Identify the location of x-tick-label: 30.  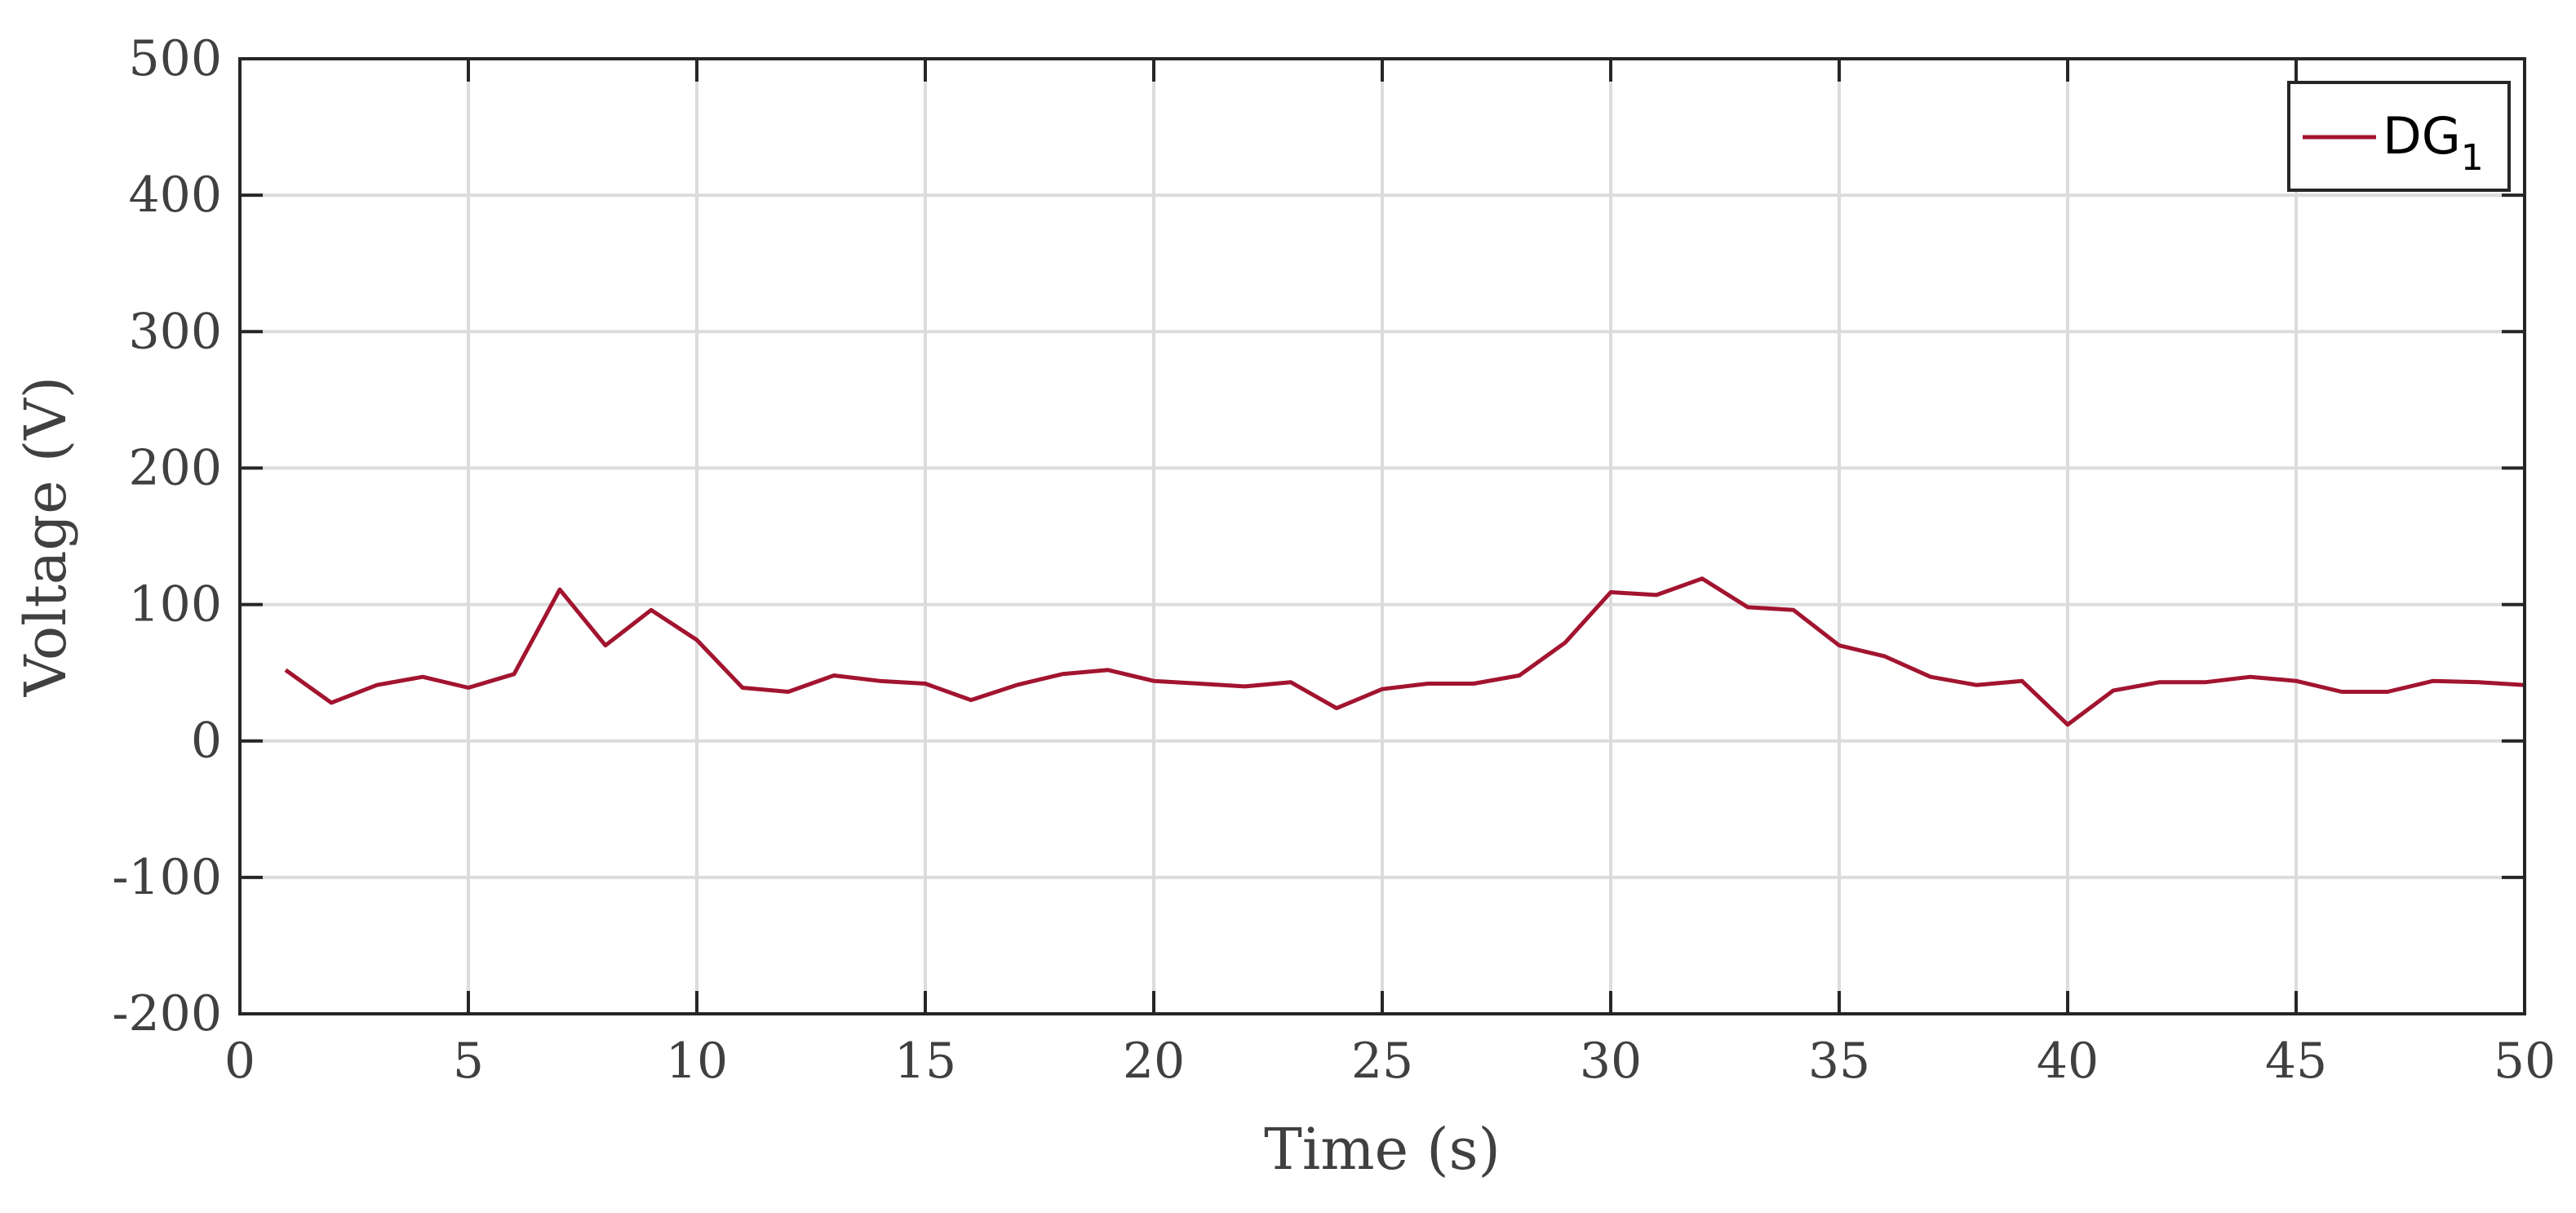
(1611, 1061).